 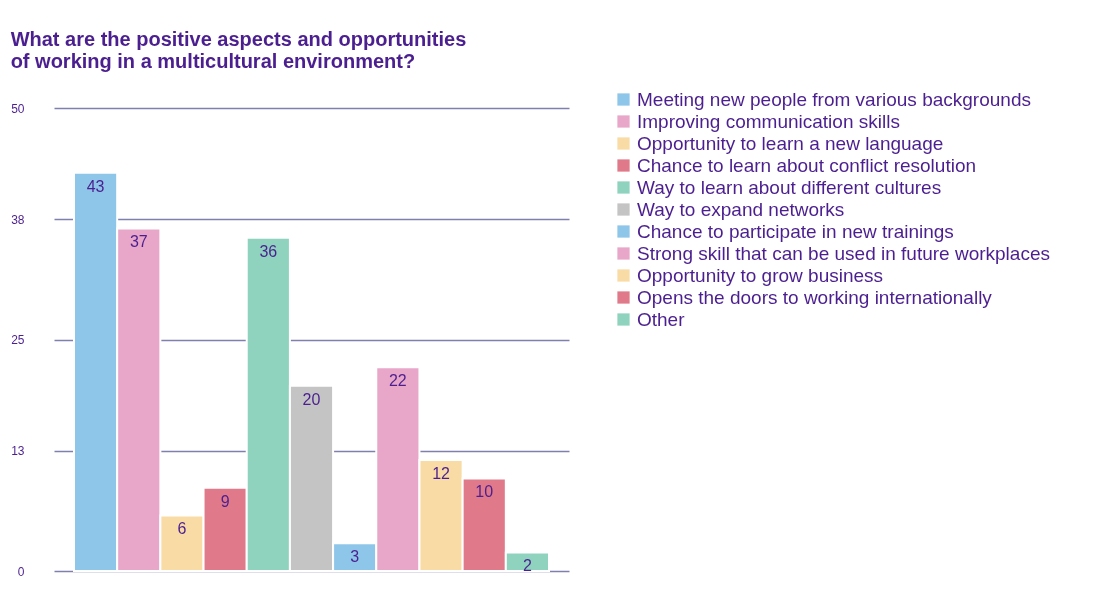 What do you see at coordinates (268, 251) in the screenshot?
I see `data-label: 36` at bounding box center [268, 251].